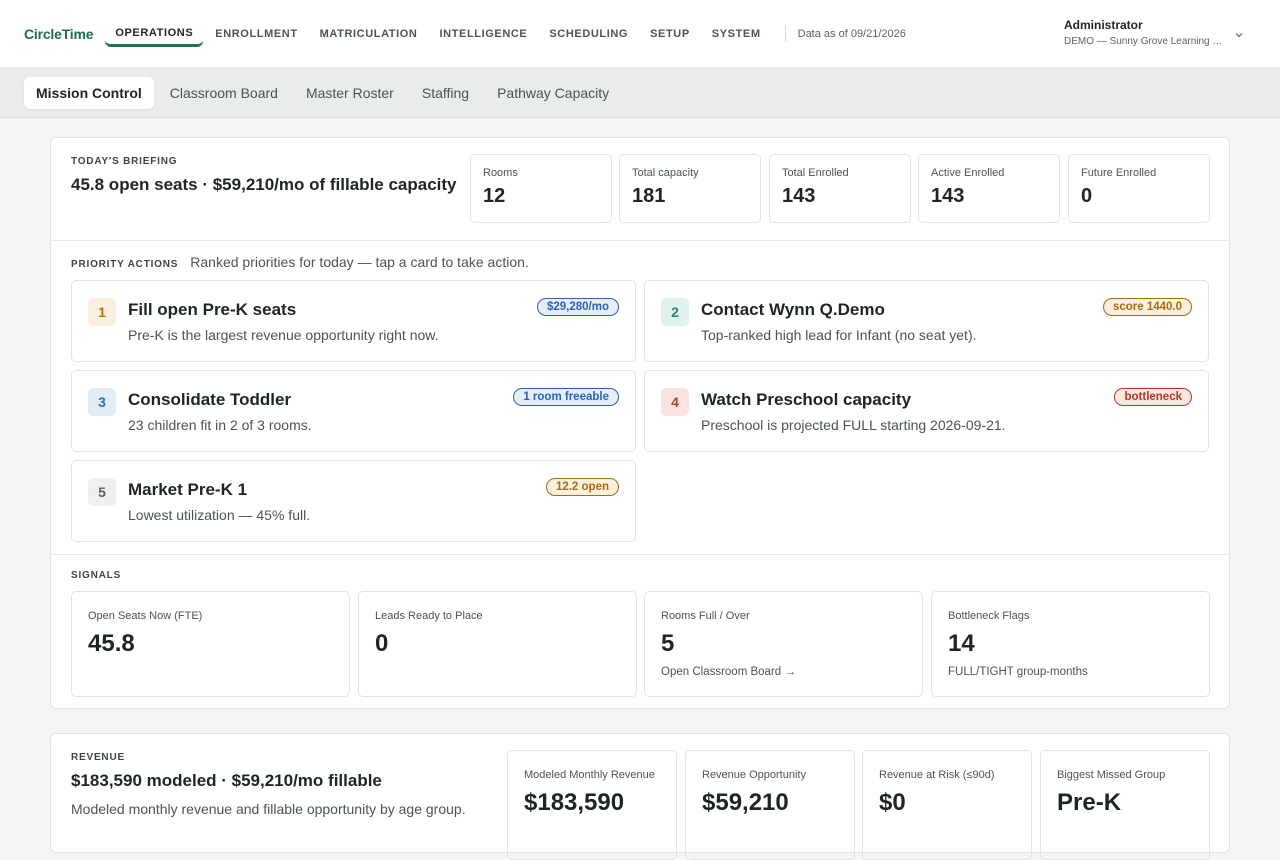  Describe the element at coordinates (785, 33) in the screenshot. I see `nav-divider` at that location.